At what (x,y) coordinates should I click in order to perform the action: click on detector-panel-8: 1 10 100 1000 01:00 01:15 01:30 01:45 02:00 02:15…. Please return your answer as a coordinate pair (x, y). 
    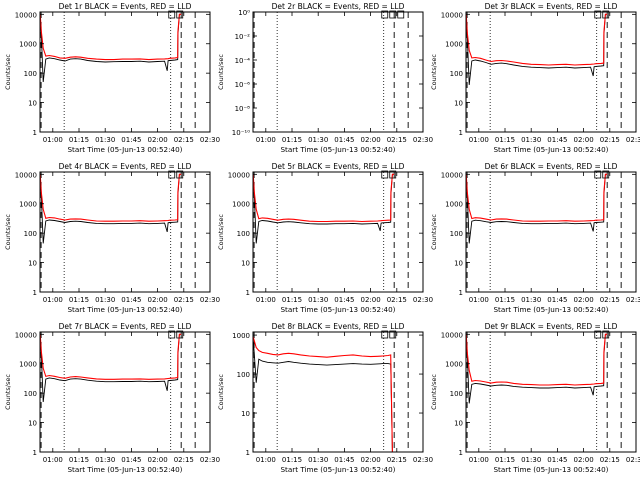
    Looking at the image, I should click on (325, 398).